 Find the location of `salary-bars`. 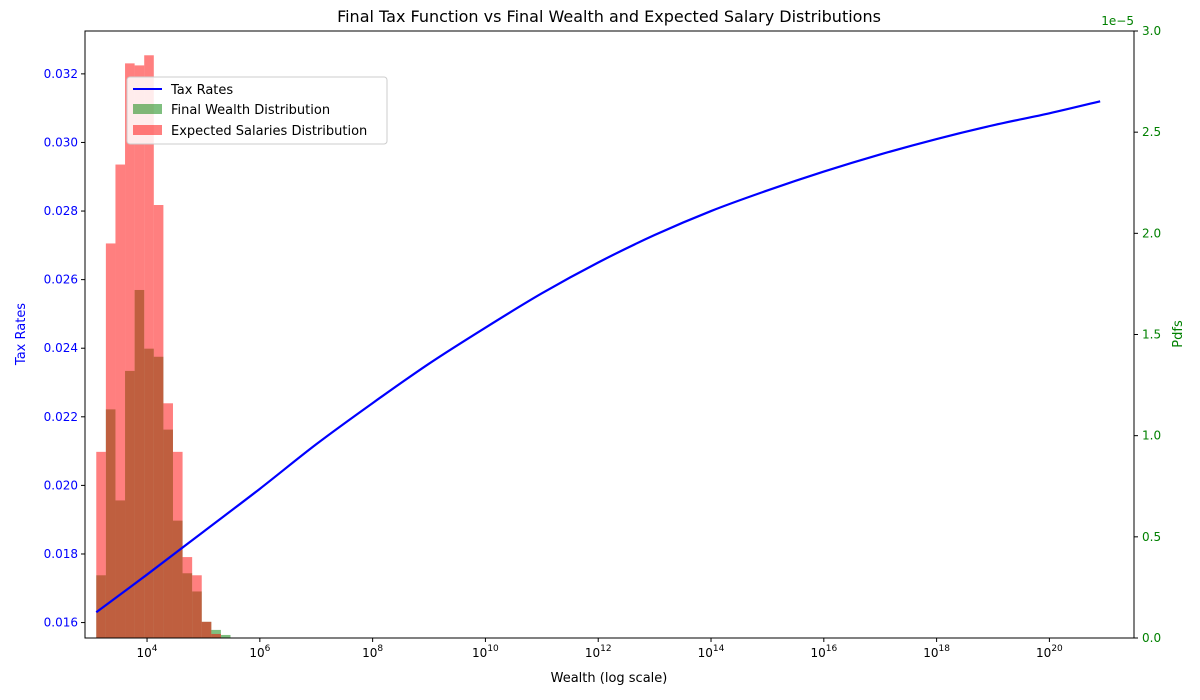

salary-bars is located at coordinates (158, 346).